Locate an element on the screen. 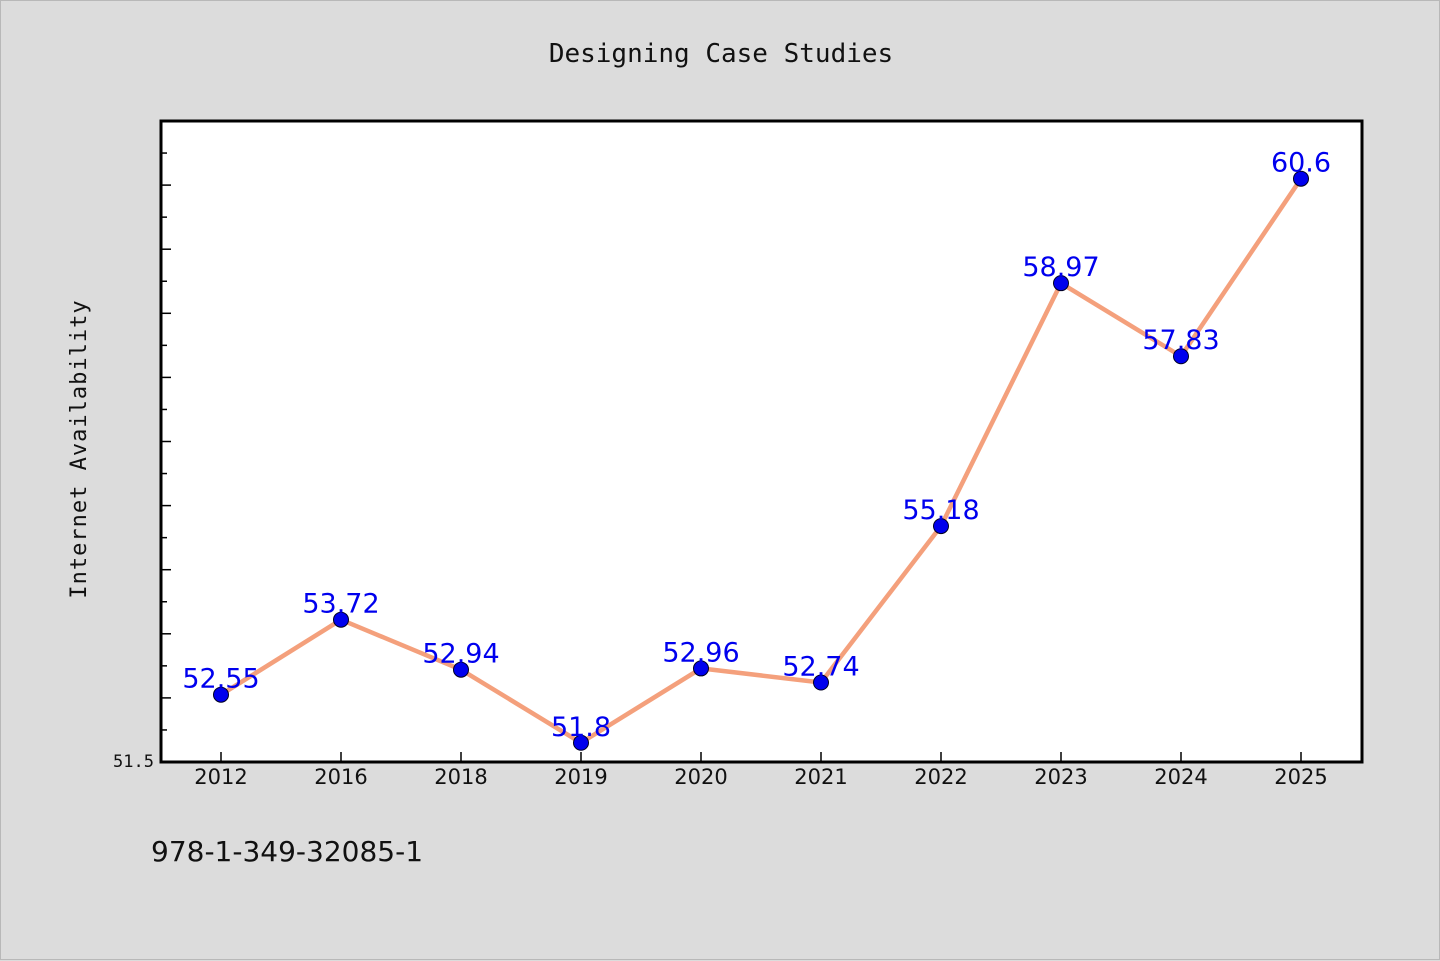 This screenshot has width=1440, height=961. x-tick-label: 2020 is located at coordinates (700, 777).